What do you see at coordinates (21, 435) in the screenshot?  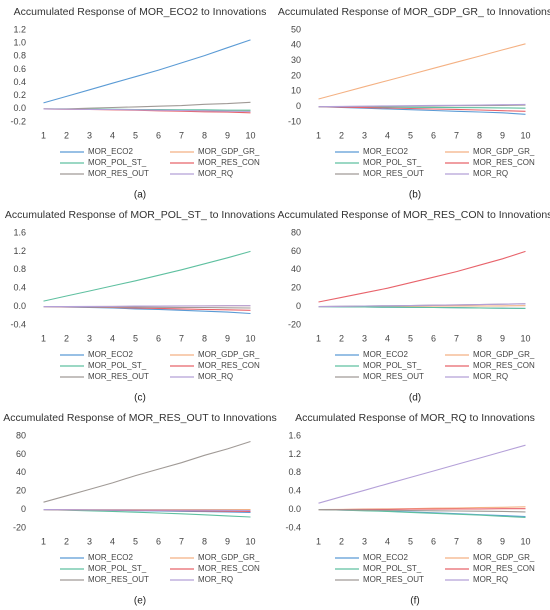 I see `y-tick-label: 80` at bounding box center [21, 435].